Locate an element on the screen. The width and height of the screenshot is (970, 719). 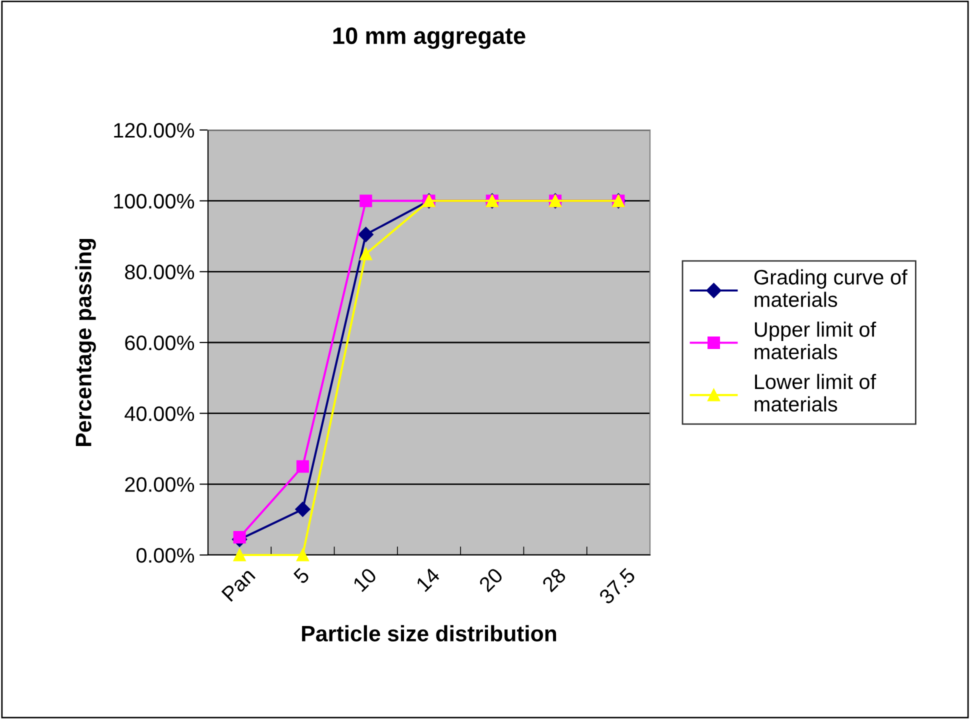
y-tick-label: 40.00% is located at coordinates (159, 414).